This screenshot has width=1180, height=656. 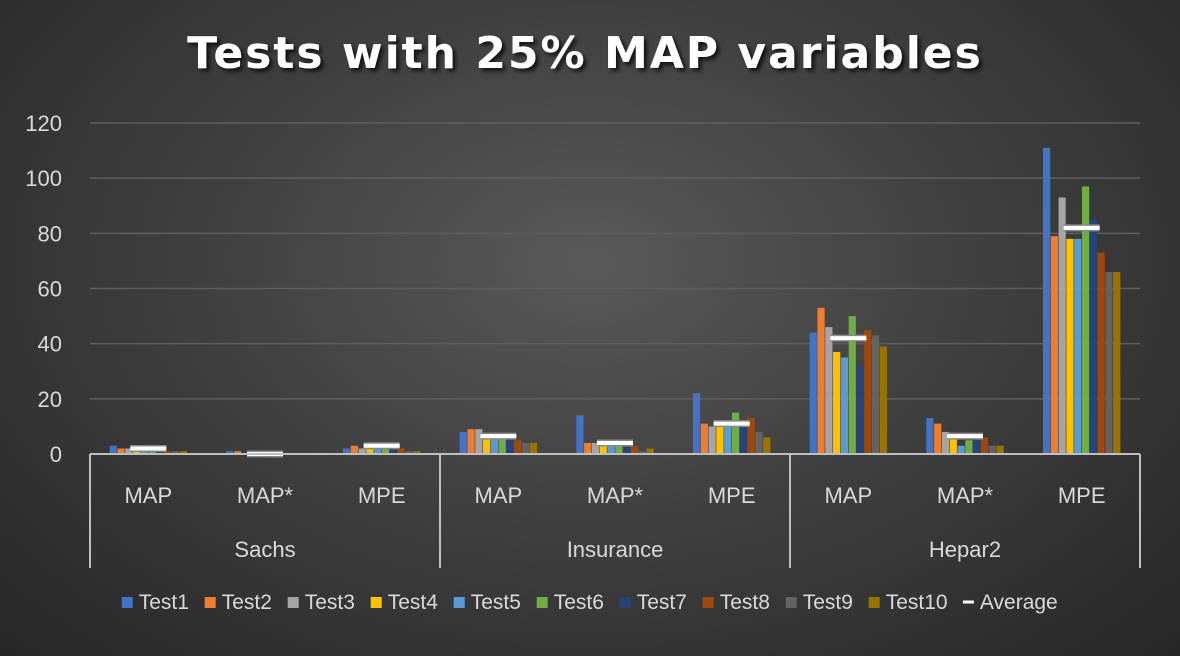 I want to click on y-tick-label: 120, so click(x=43, y=123).